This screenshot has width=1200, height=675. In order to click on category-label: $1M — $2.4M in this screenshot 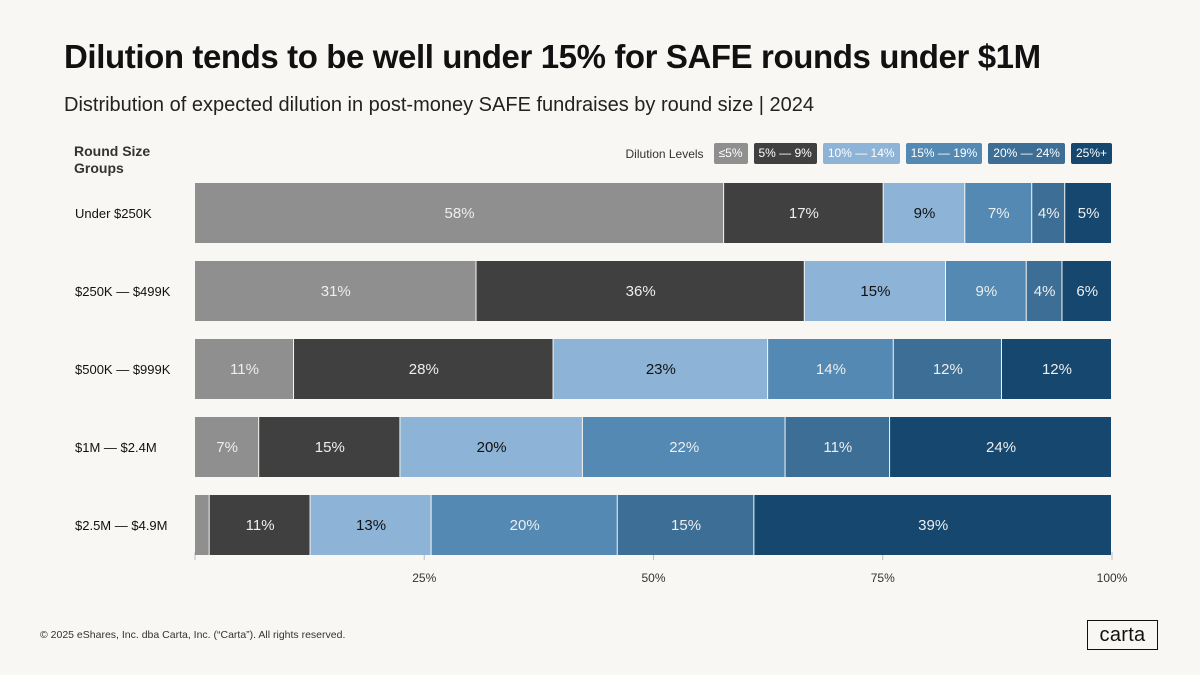, I will do `click(116, 447)`.